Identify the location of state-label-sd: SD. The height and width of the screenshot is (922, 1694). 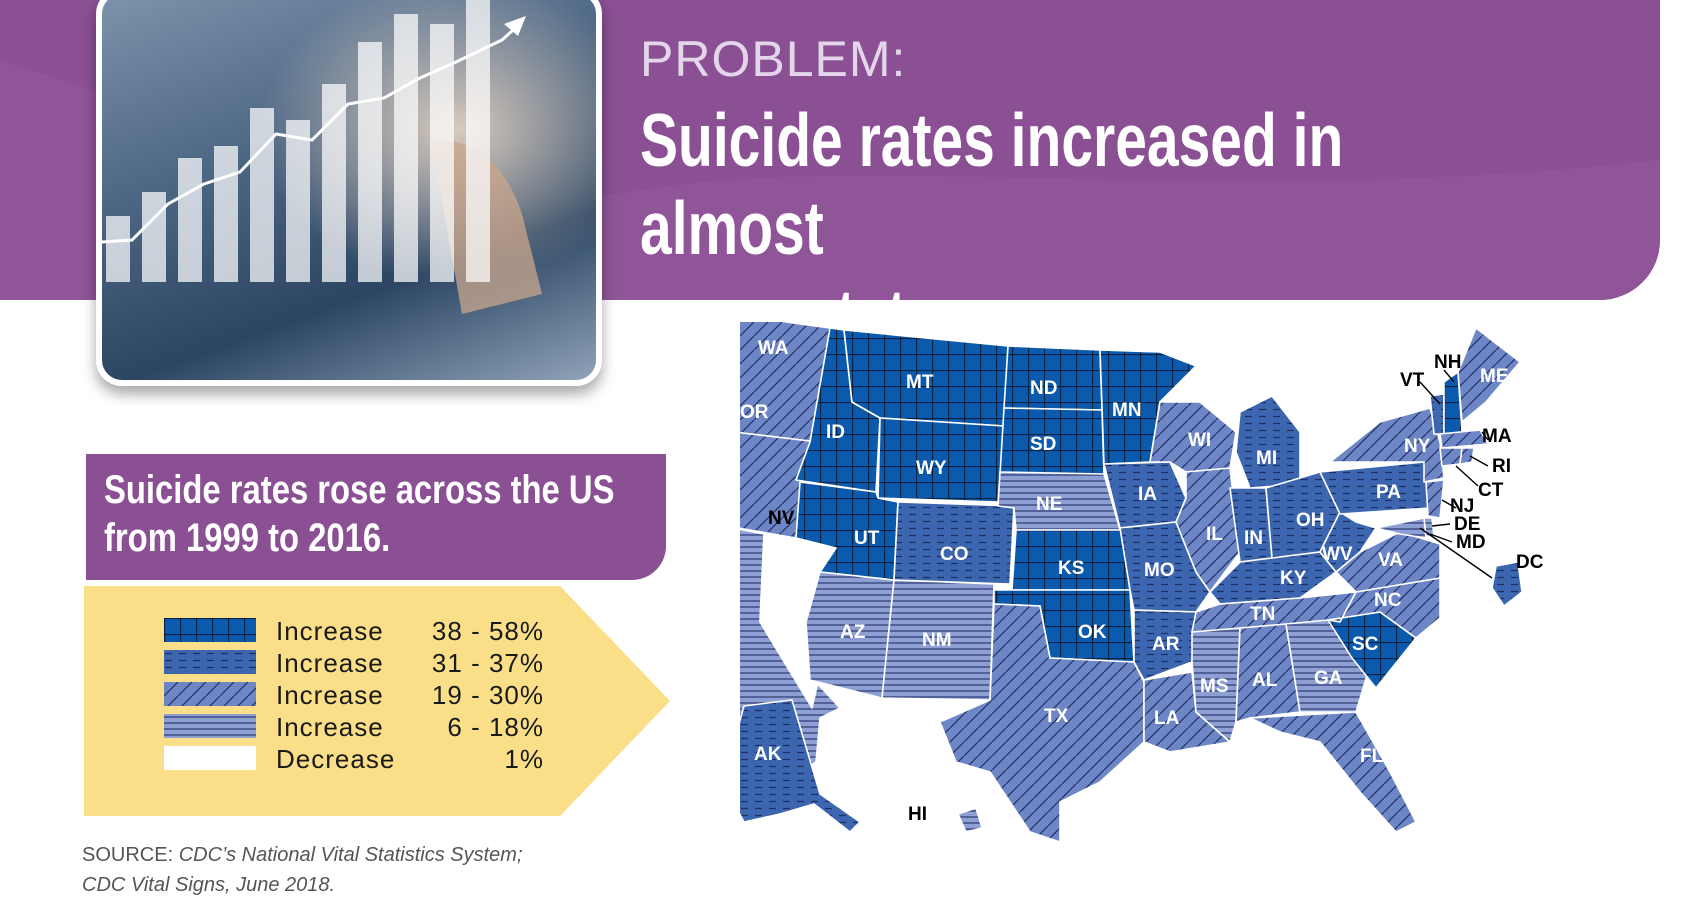
(1043, 444).